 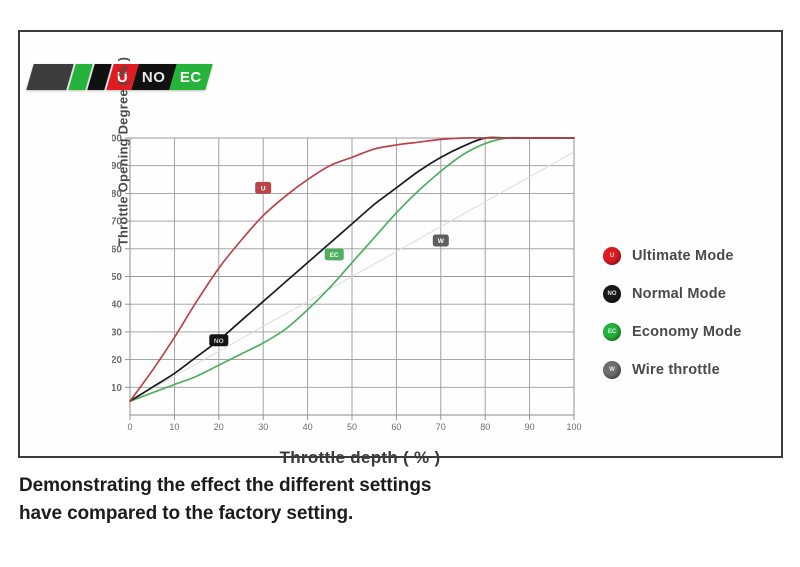 I want to click on banner-slash-dark, so click(x=50, y=77).